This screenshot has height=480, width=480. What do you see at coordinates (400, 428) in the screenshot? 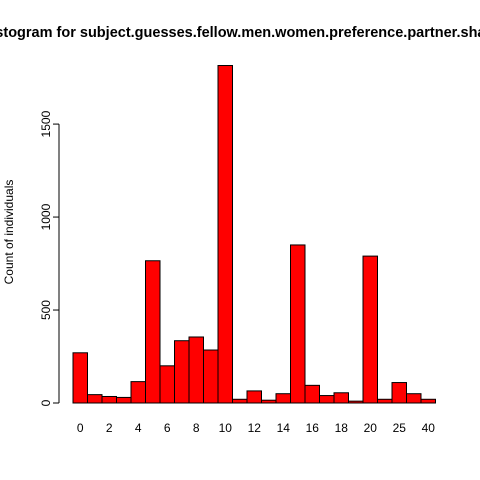
I see `x-tick-label: 25` at bounding box center [400, 428].